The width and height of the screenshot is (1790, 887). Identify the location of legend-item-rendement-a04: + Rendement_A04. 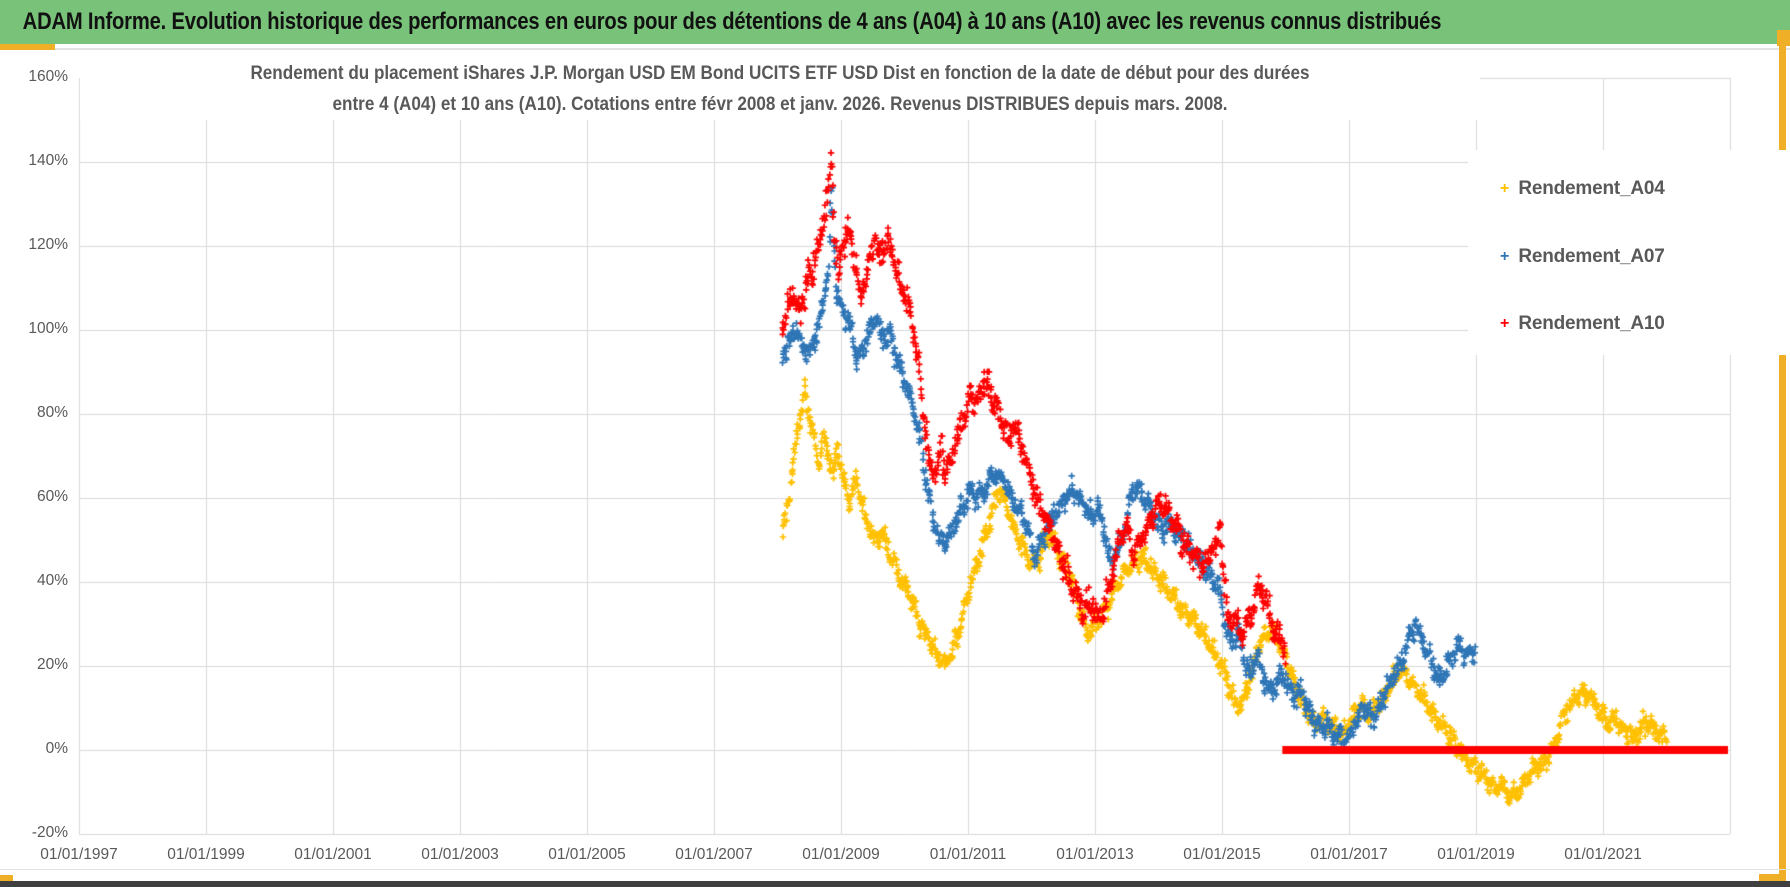
(1582, 189).